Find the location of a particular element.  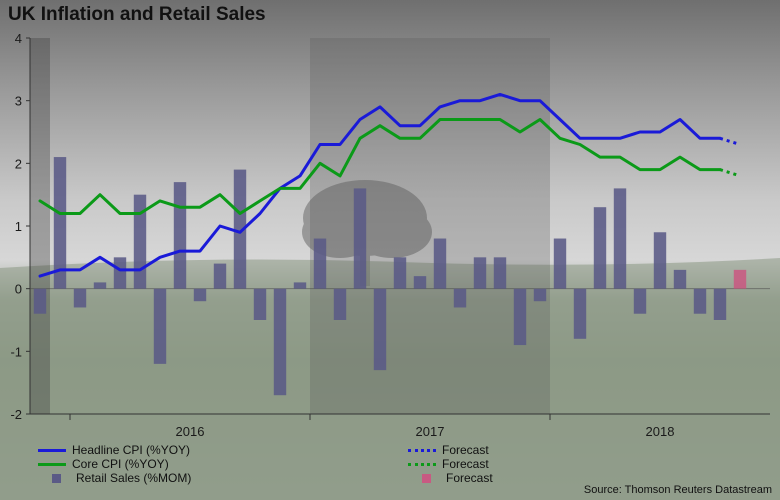

y-tick-label: 2 is located at coordinates (18, 163).